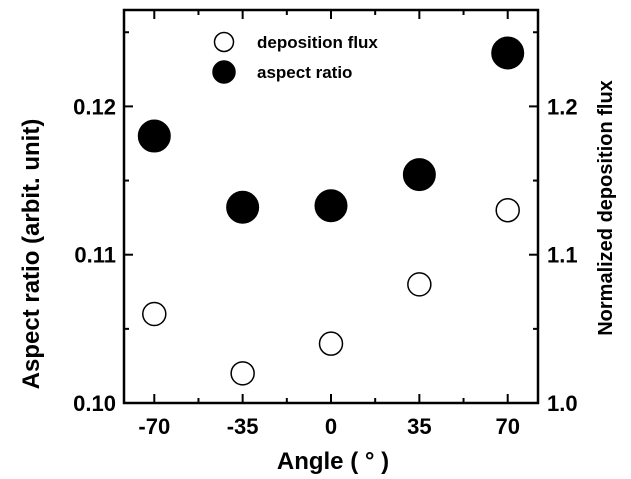 This screenshot has height=479, width=631. Describe the element at coordinates (31, 254) in the screenshot. I see `y-axis-title: Aspect ratio (arbit. unit)` at that location.